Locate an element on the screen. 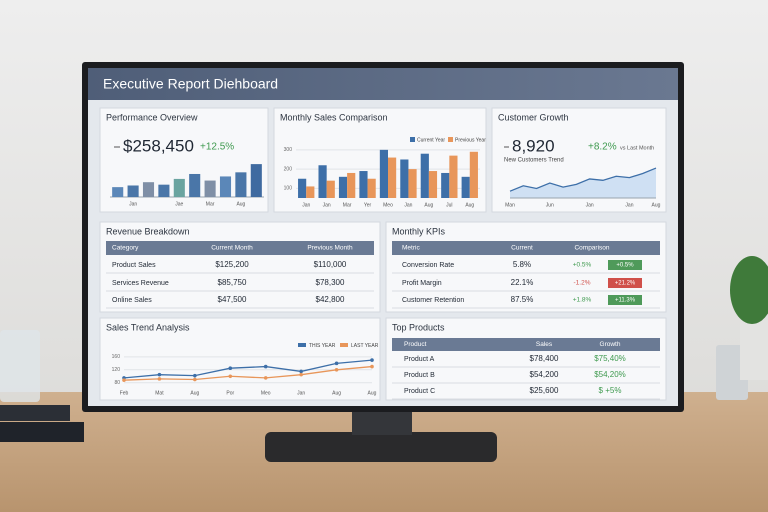  x-tick-label: Man is located at coordinates (510, 205).